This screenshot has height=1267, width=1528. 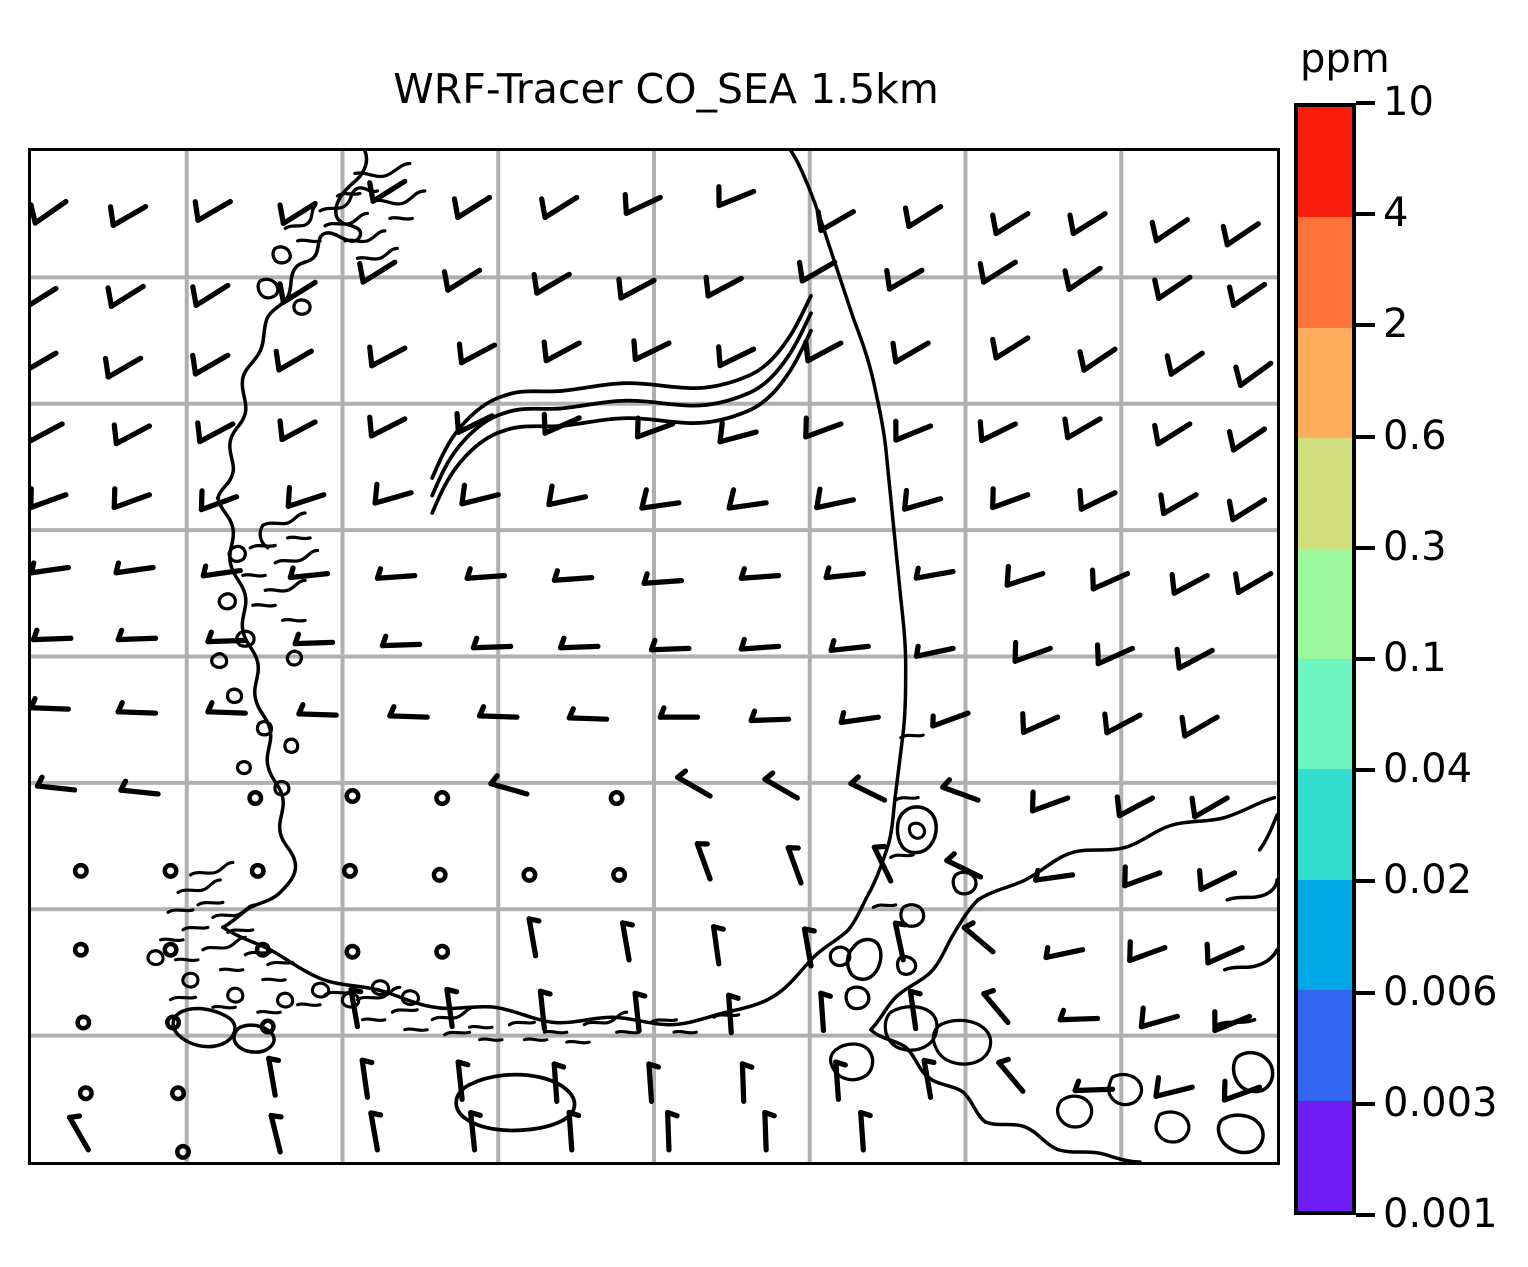 What do you see at coordinates (1396, 324) in the screenshot?
I see `colorbar-tick-label: 2` at bounding box center [1396, 324].